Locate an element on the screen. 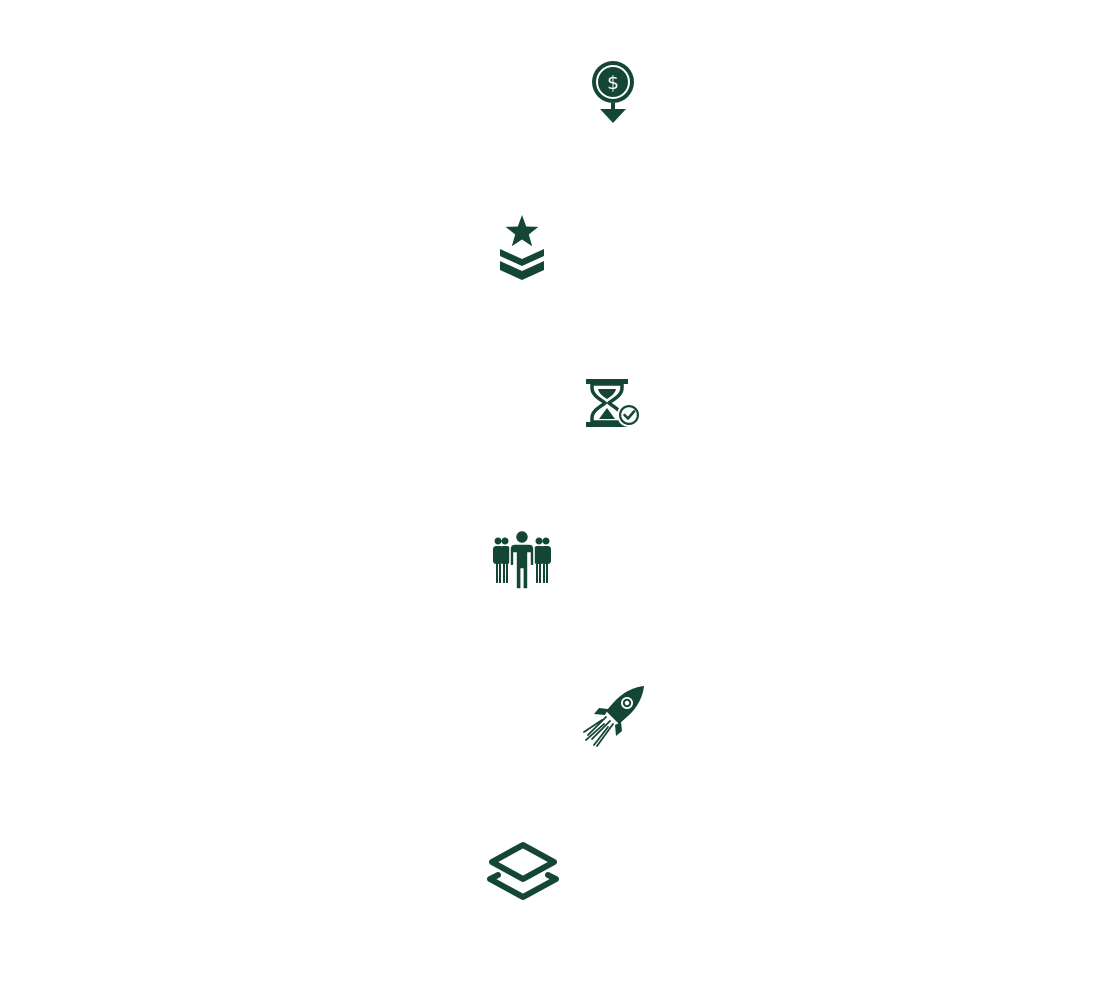 This screenshot has width=1099, height=991. price-drop-icon: $ is located at coordinates (613, 92).